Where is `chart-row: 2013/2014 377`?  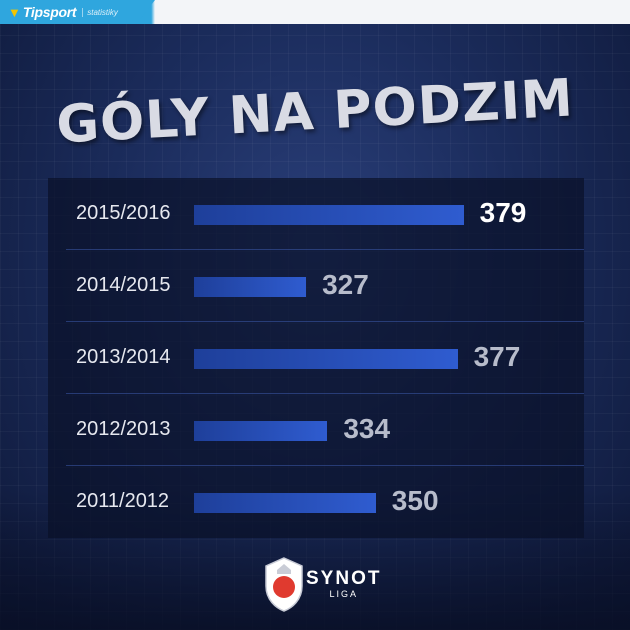 chart-row: 2013/2014 377 is located at coordinates (316, 358).